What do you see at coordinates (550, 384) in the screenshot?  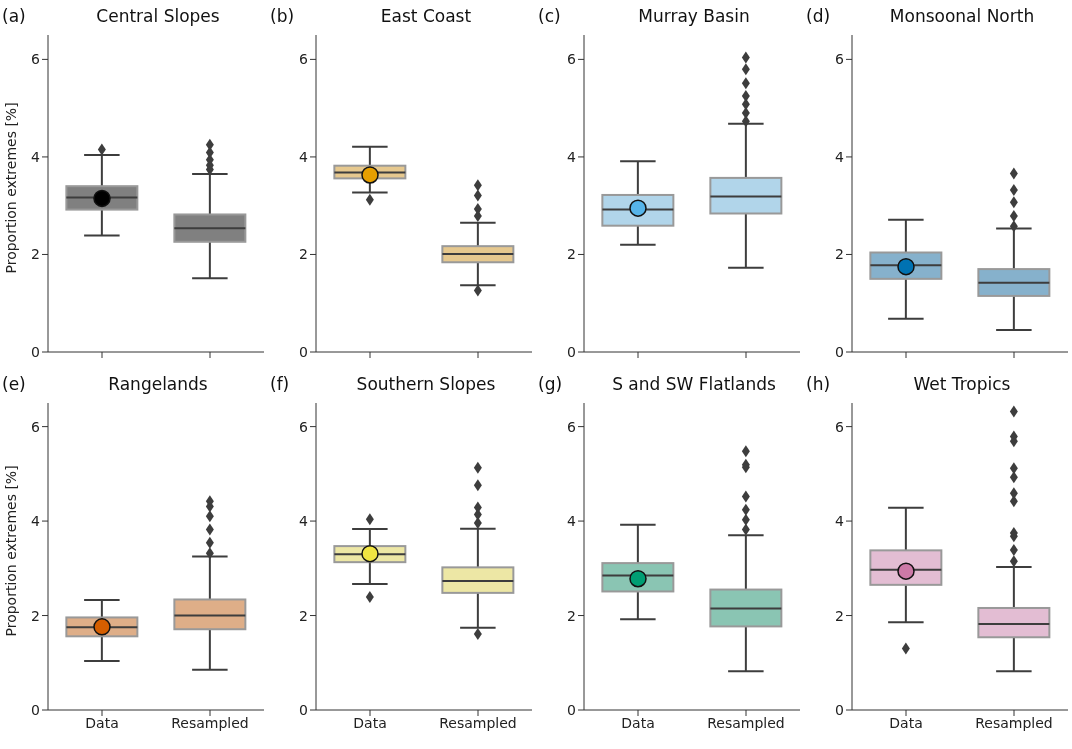 I see `text: (g)` at bounding box center [550, 384].